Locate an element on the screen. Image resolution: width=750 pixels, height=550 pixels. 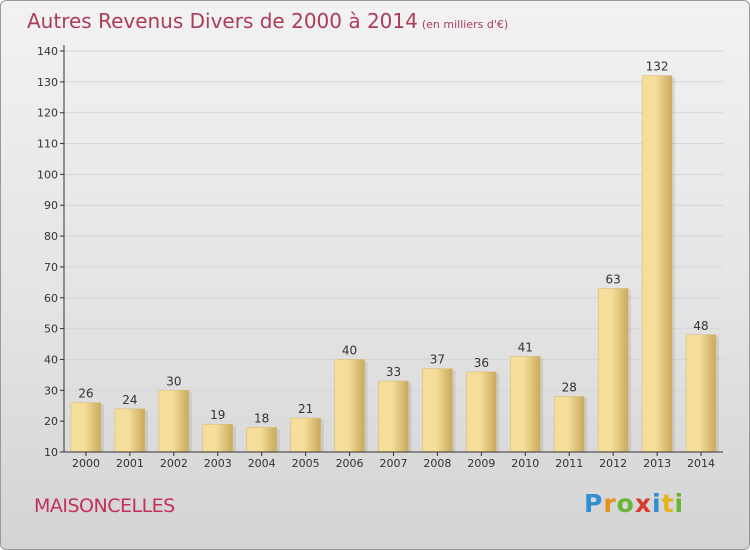
data-label: 36 is located at coordinates (481, 363).